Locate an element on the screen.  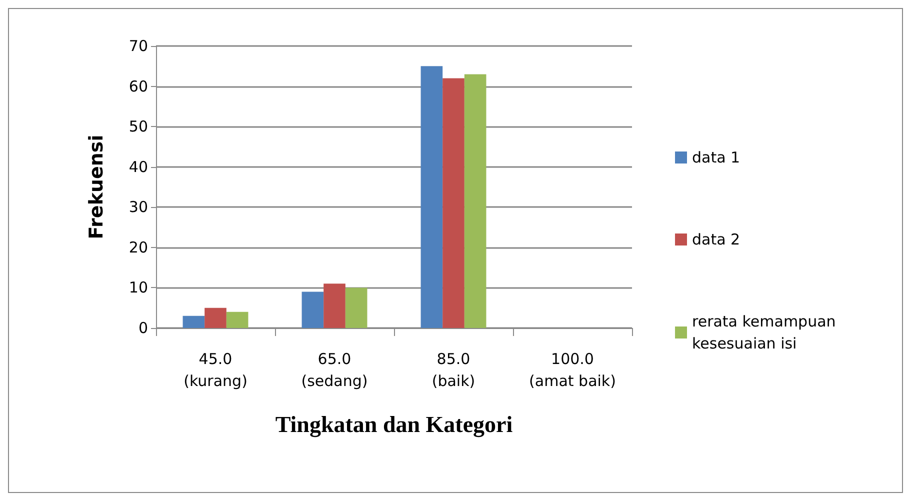
y-tick-label: 30 is located at coordinates (138, 207).